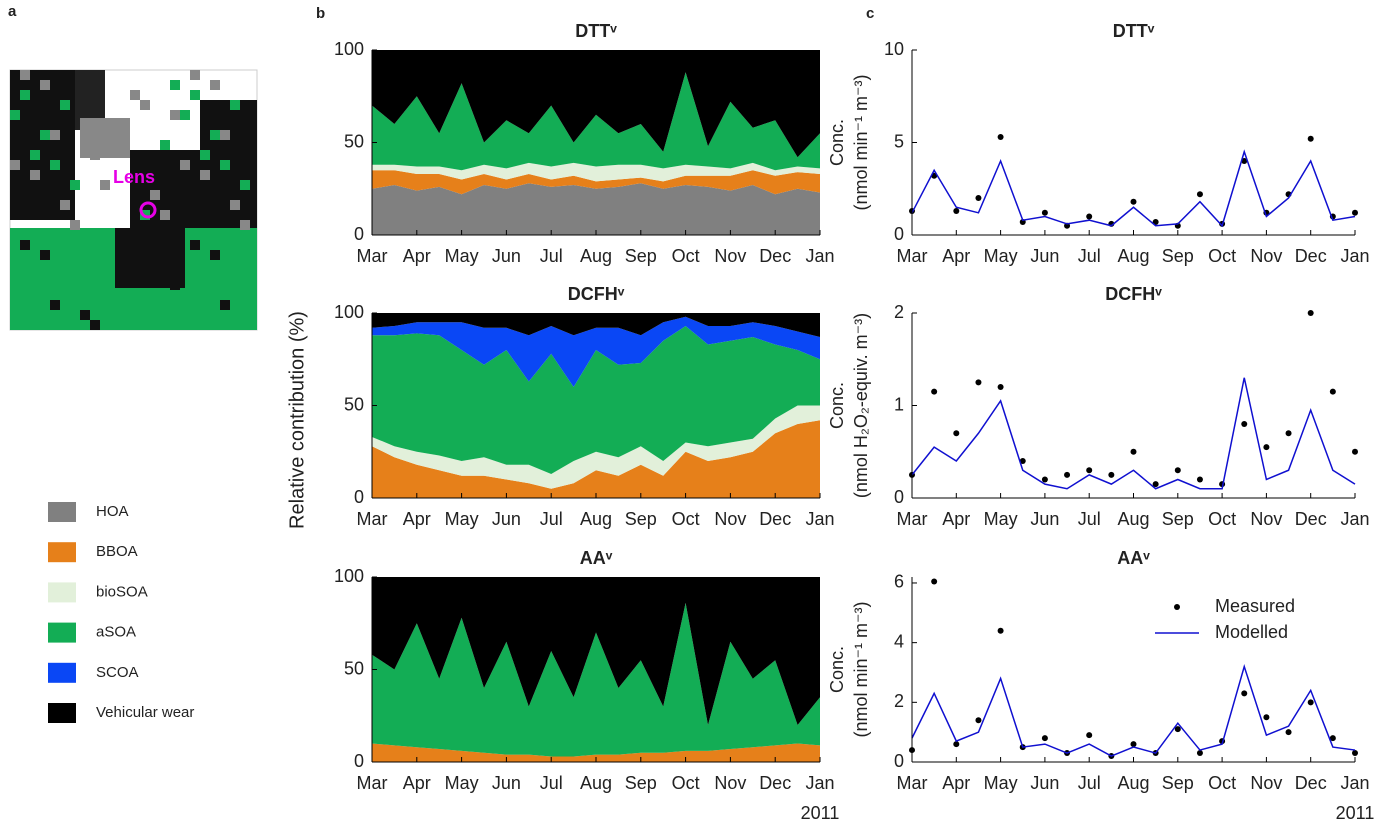  I want to click on legend-label: aSOA, so click(116, 632).